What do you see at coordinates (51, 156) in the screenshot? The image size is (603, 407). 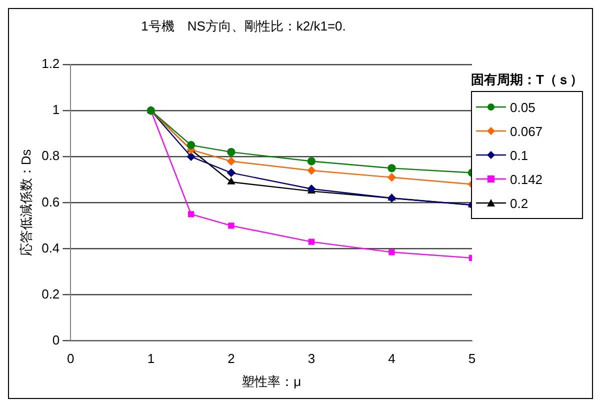 I see `y-tick-label: 0.8` at bounding box center [51, 156].